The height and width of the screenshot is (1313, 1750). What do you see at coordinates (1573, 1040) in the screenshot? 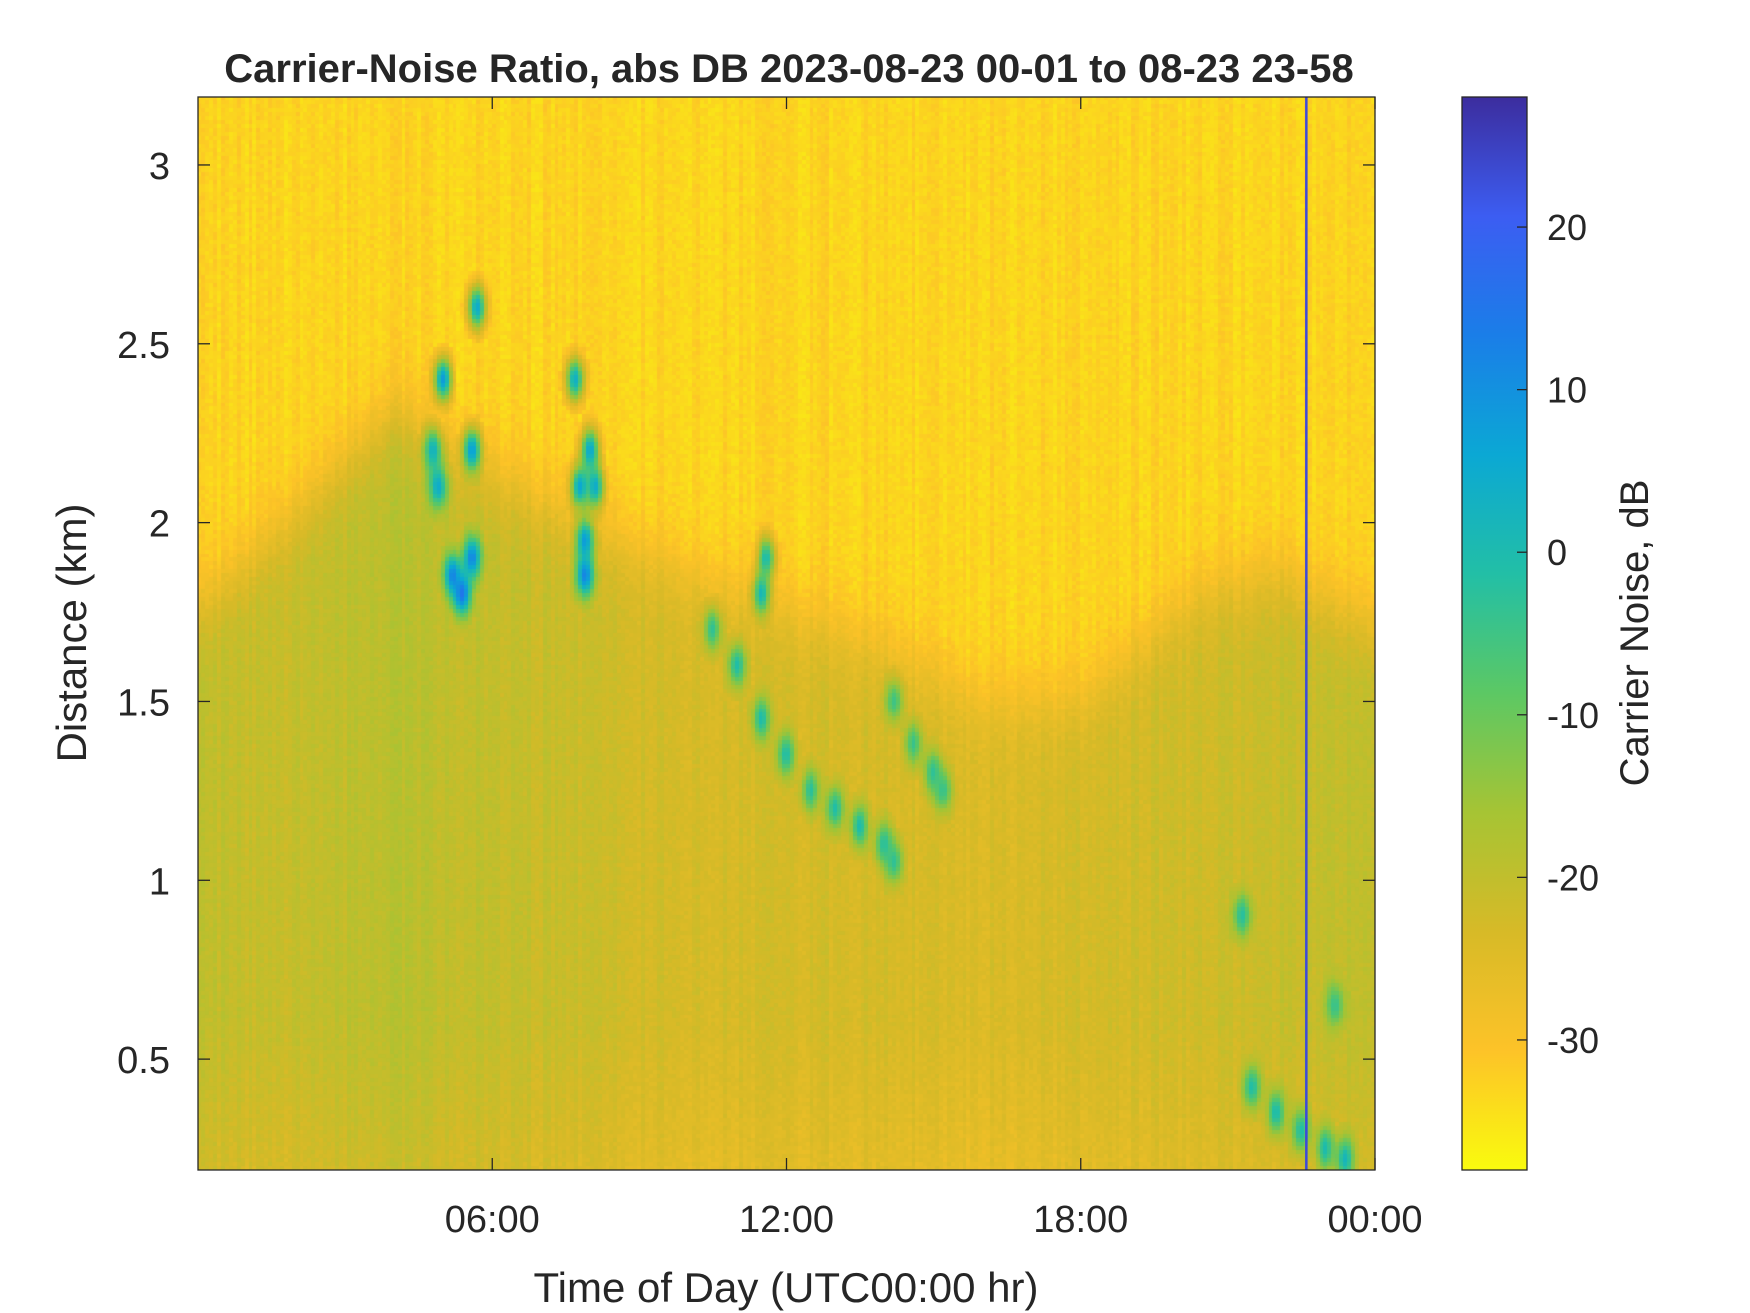
I see `colorbar-tick-label: -30` at bounding box center [1573, 1040].